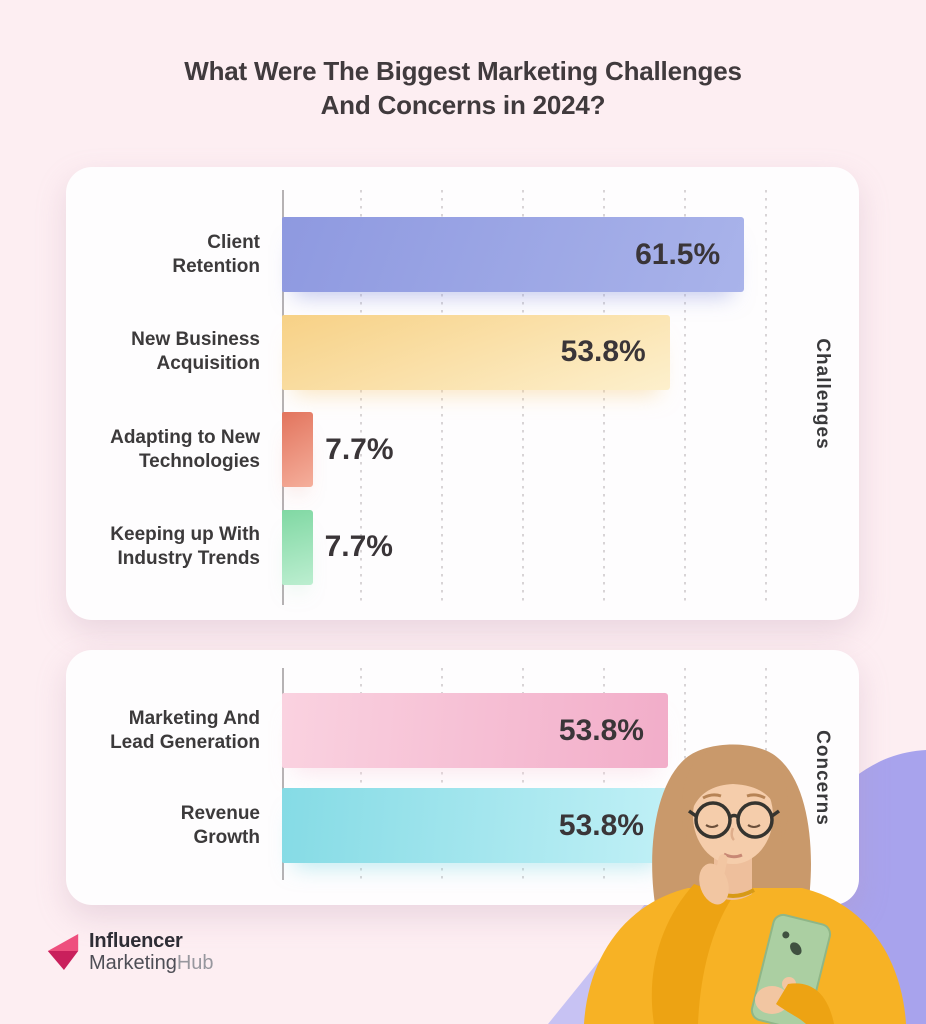  What do you see at coordinates (199, 461) in the screenshot?
I see `category-label-line: Technologies` at bounding box center [199, 461].